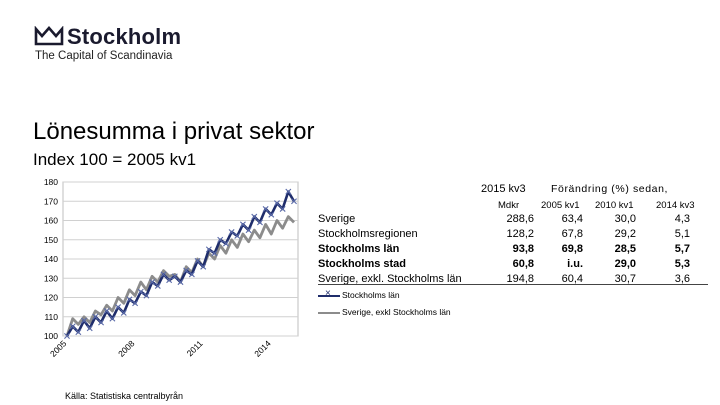 The height and width of the screenshot is (405, 720). Describe the element at coordinates (614, 205) in the screenshot. I see `table-col-header: 2010 kv1` at that location.